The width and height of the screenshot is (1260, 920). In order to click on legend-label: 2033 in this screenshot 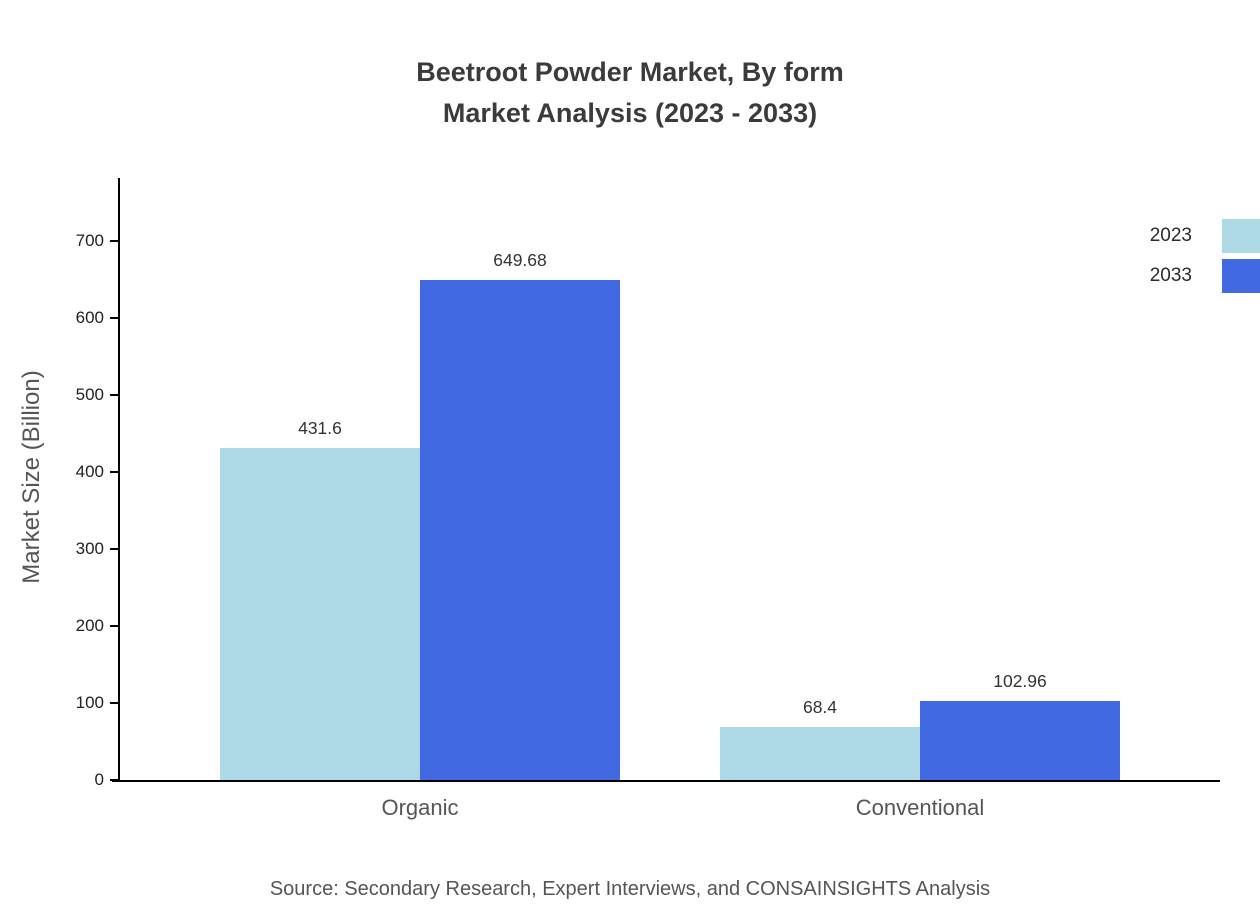, I will do `click(1170, 275)`.